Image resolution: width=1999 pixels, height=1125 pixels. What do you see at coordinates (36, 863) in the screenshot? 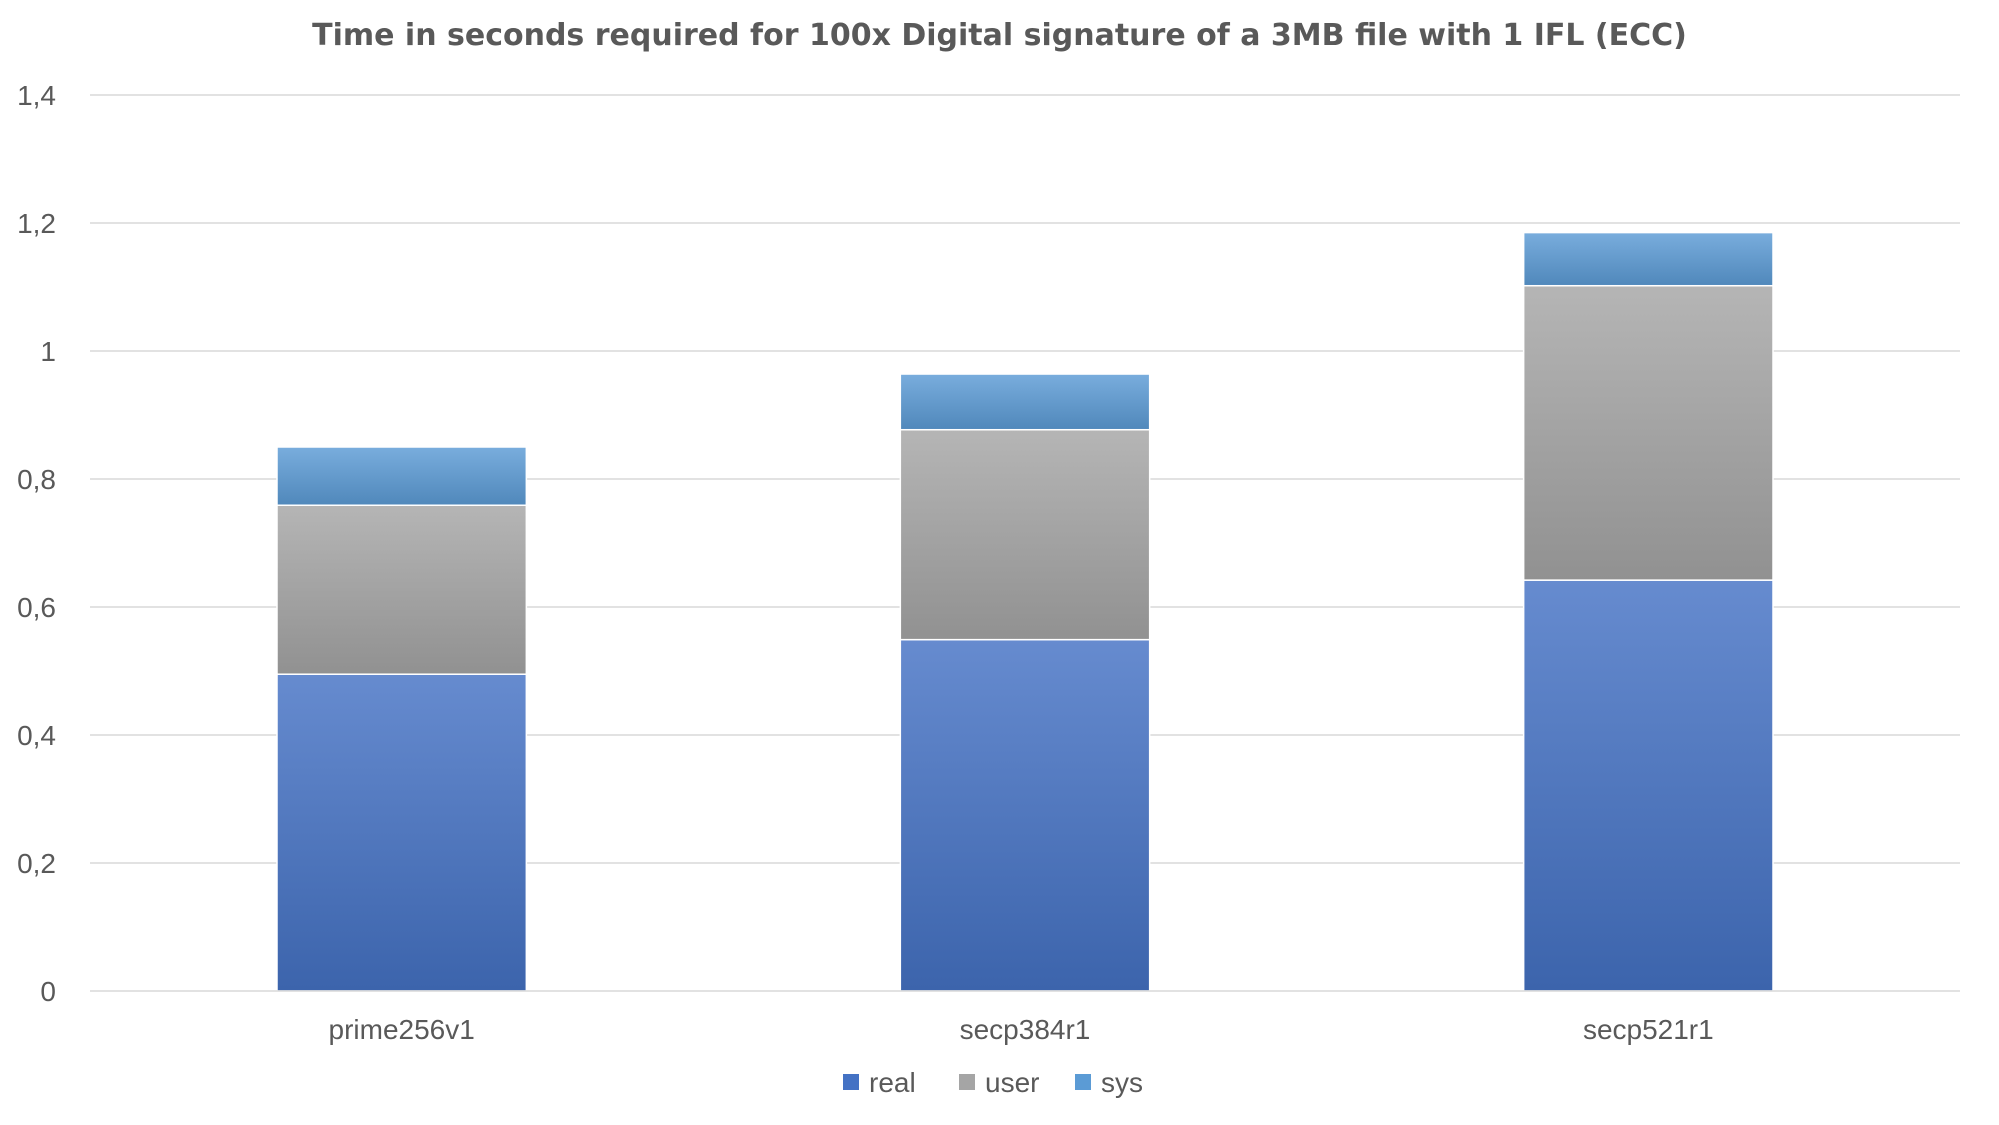
I see `y-tick-label: 0,2` at bounding box center [36, 863].